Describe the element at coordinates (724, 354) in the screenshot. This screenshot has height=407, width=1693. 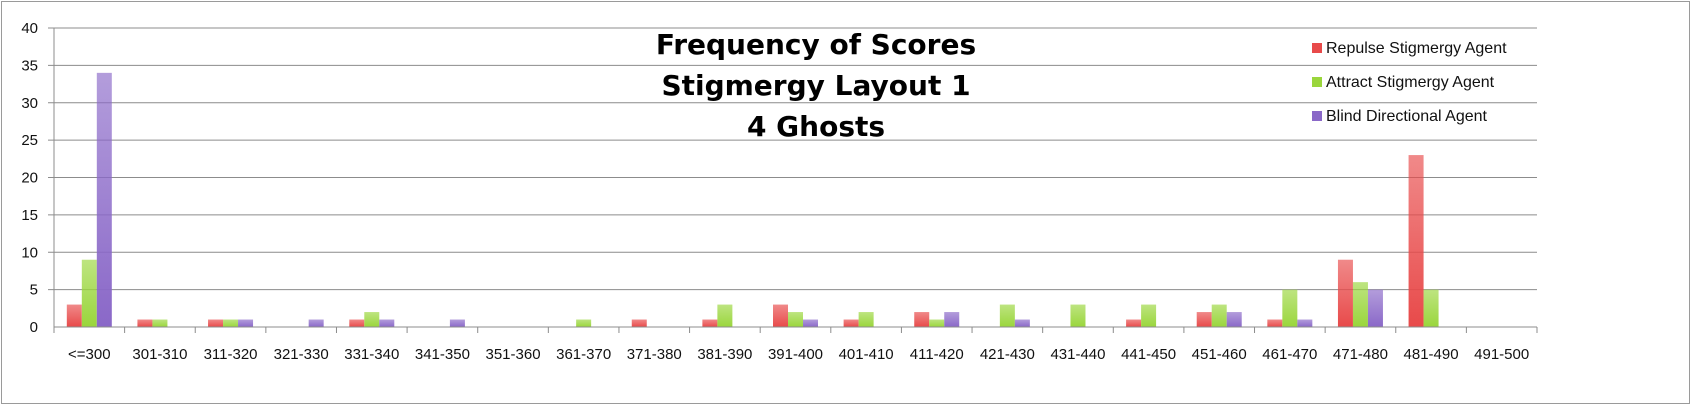
I see `x-tick-label: 381-390` at that location.